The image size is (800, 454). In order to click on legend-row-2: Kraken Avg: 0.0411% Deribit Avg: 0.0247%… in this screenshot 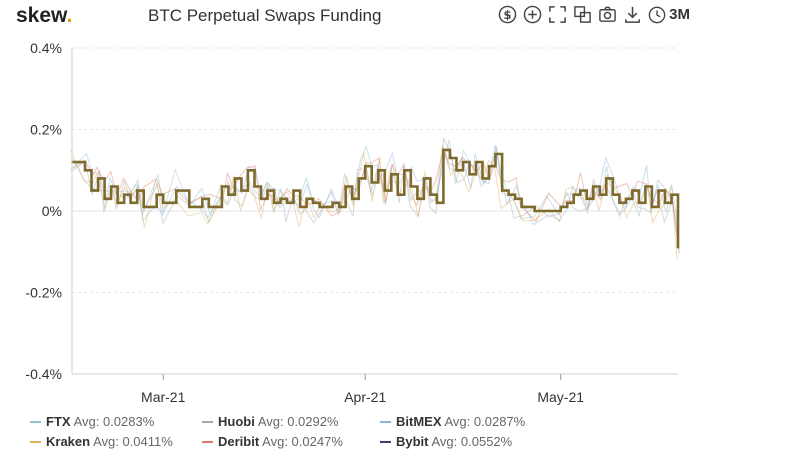, I will do `click(310, 444)`.